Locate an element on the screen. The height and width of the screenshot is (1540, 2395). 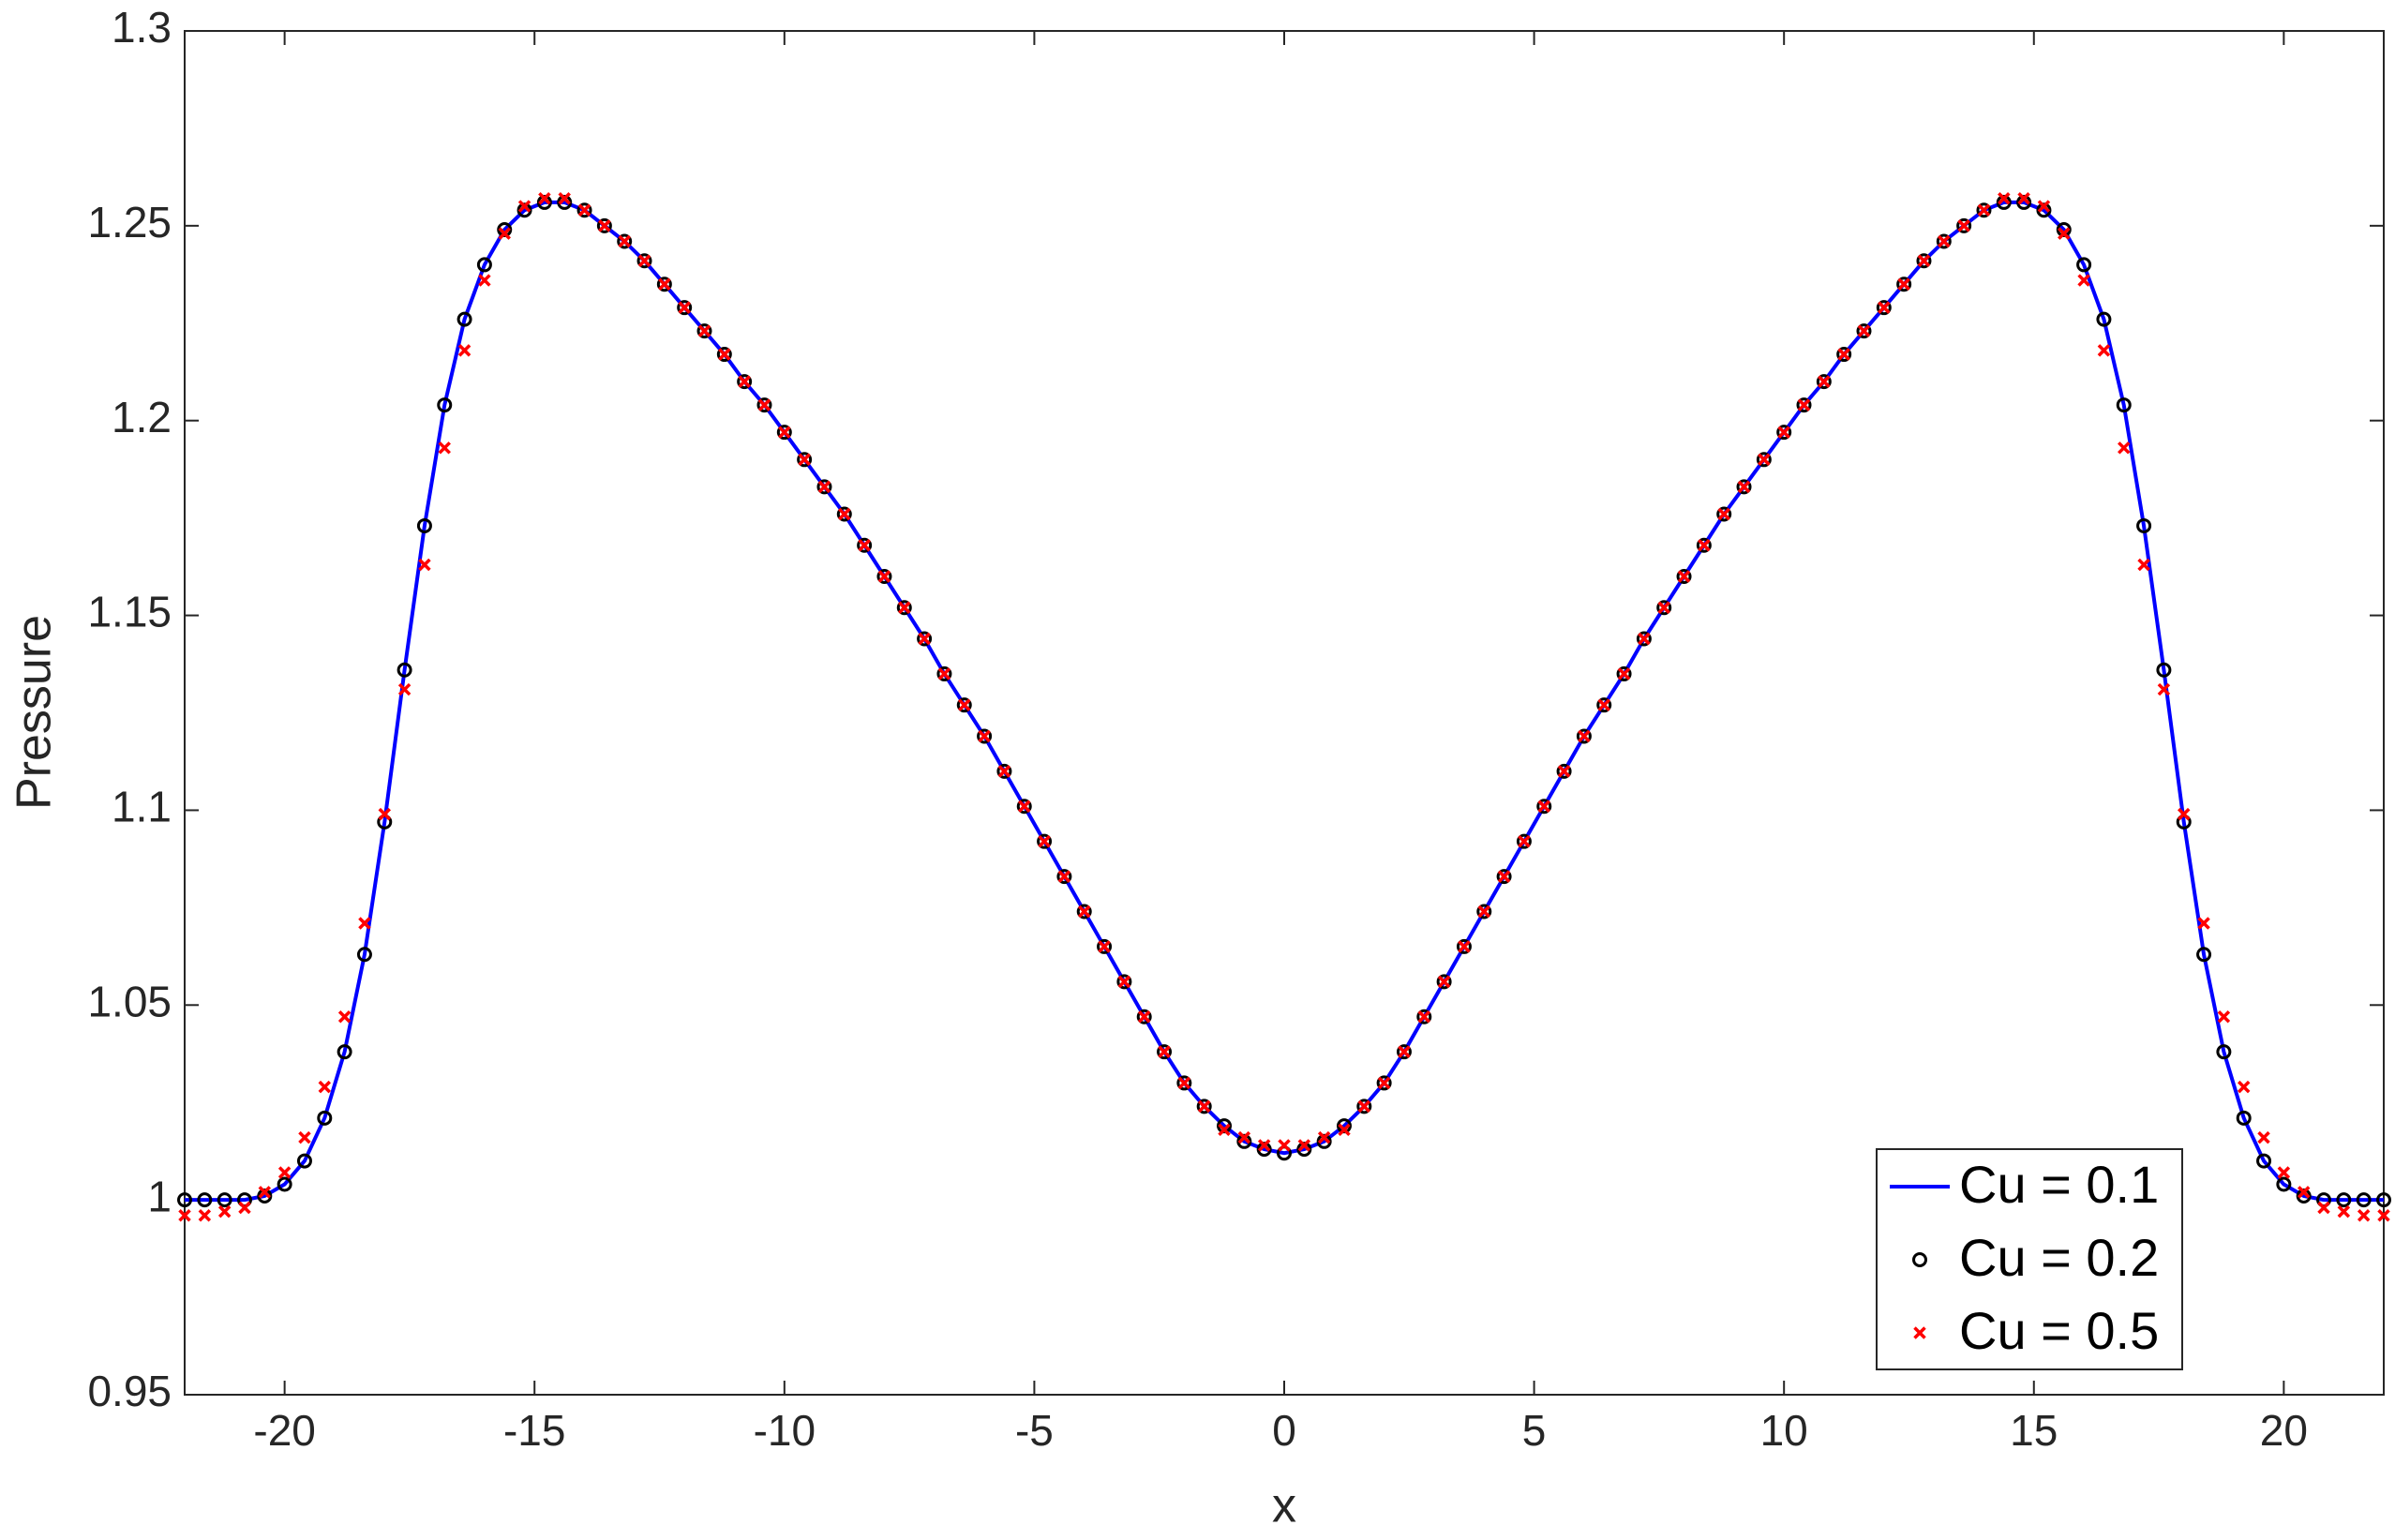
x-tick-label: 15 is located at coordinates (2034, 1431).